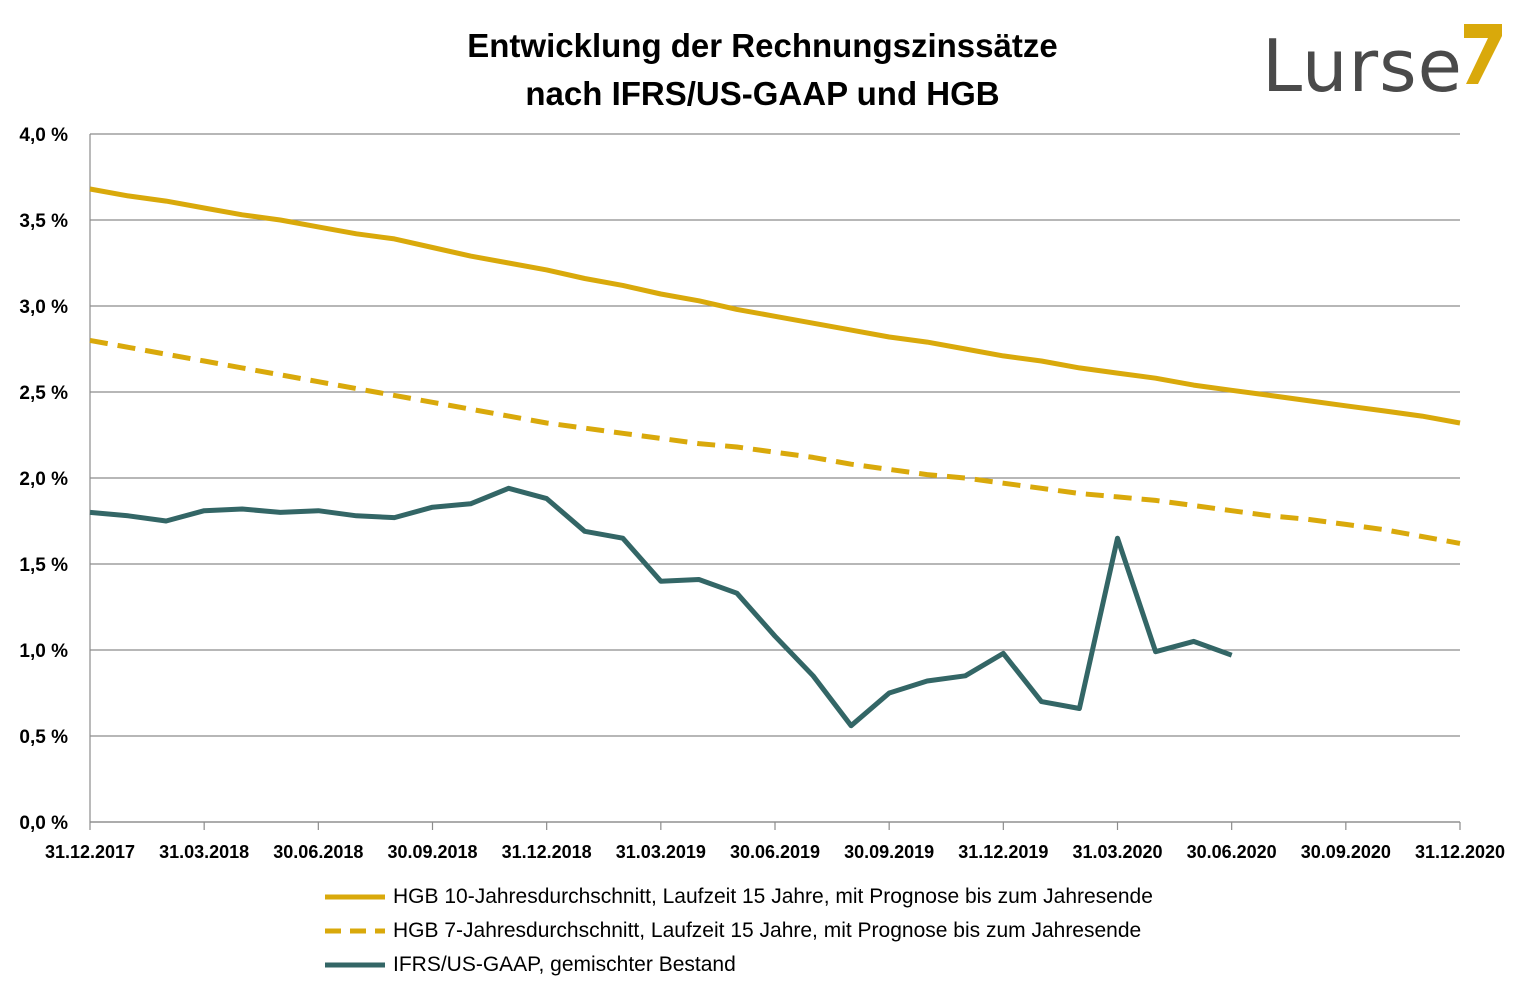 Image resolution: width=1525 pixels, height=986 pixels. Describe the element at coordinates (1362, 66) in the screenshot. I see `logo-text: Lurse` at that location.